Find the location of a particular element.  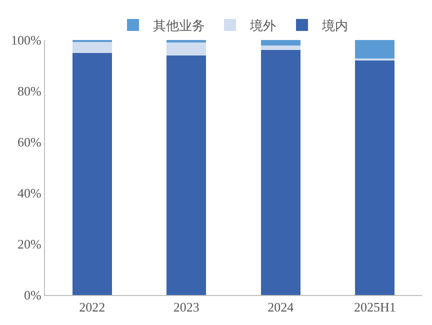

legend-label: 其他业务 is located at coordinates (179, 26).